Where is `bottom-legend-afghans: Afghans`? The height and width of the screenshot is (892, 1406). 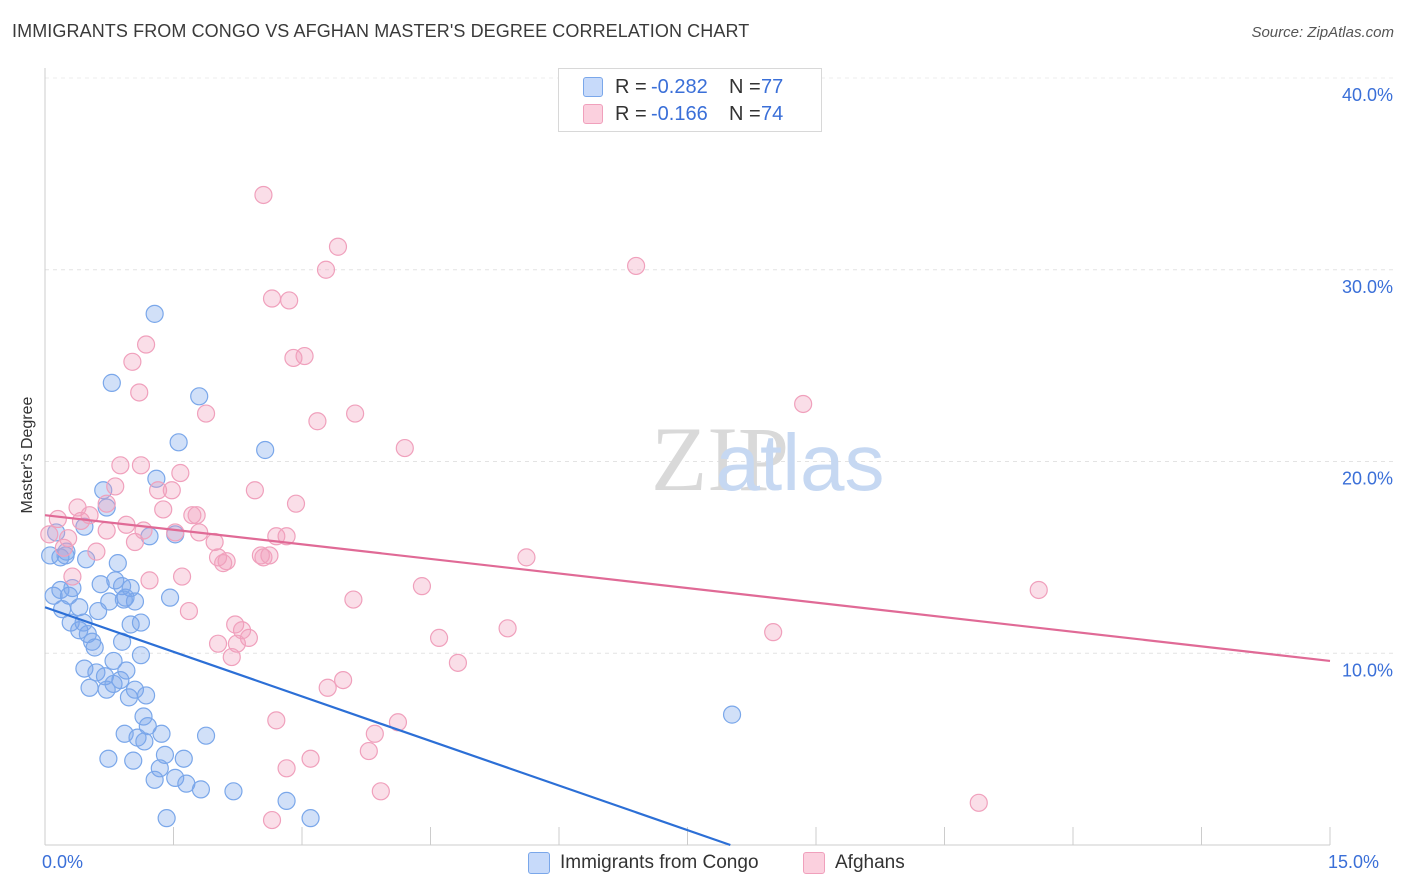 bottom-legend-afghans: Afghans is located at coordinates (854, 863).